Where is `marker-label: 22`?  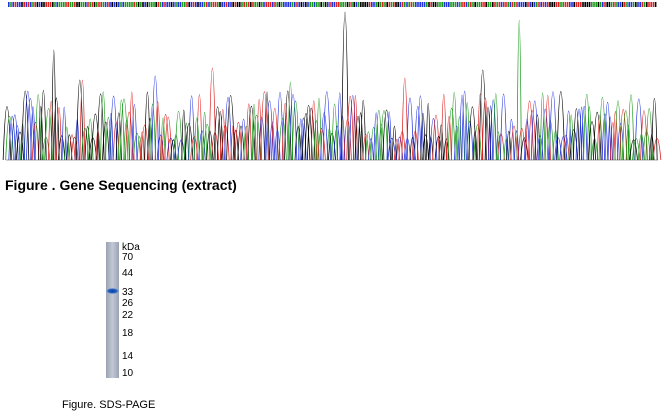 marker-label: 22 is located at coordinates (128, 315).